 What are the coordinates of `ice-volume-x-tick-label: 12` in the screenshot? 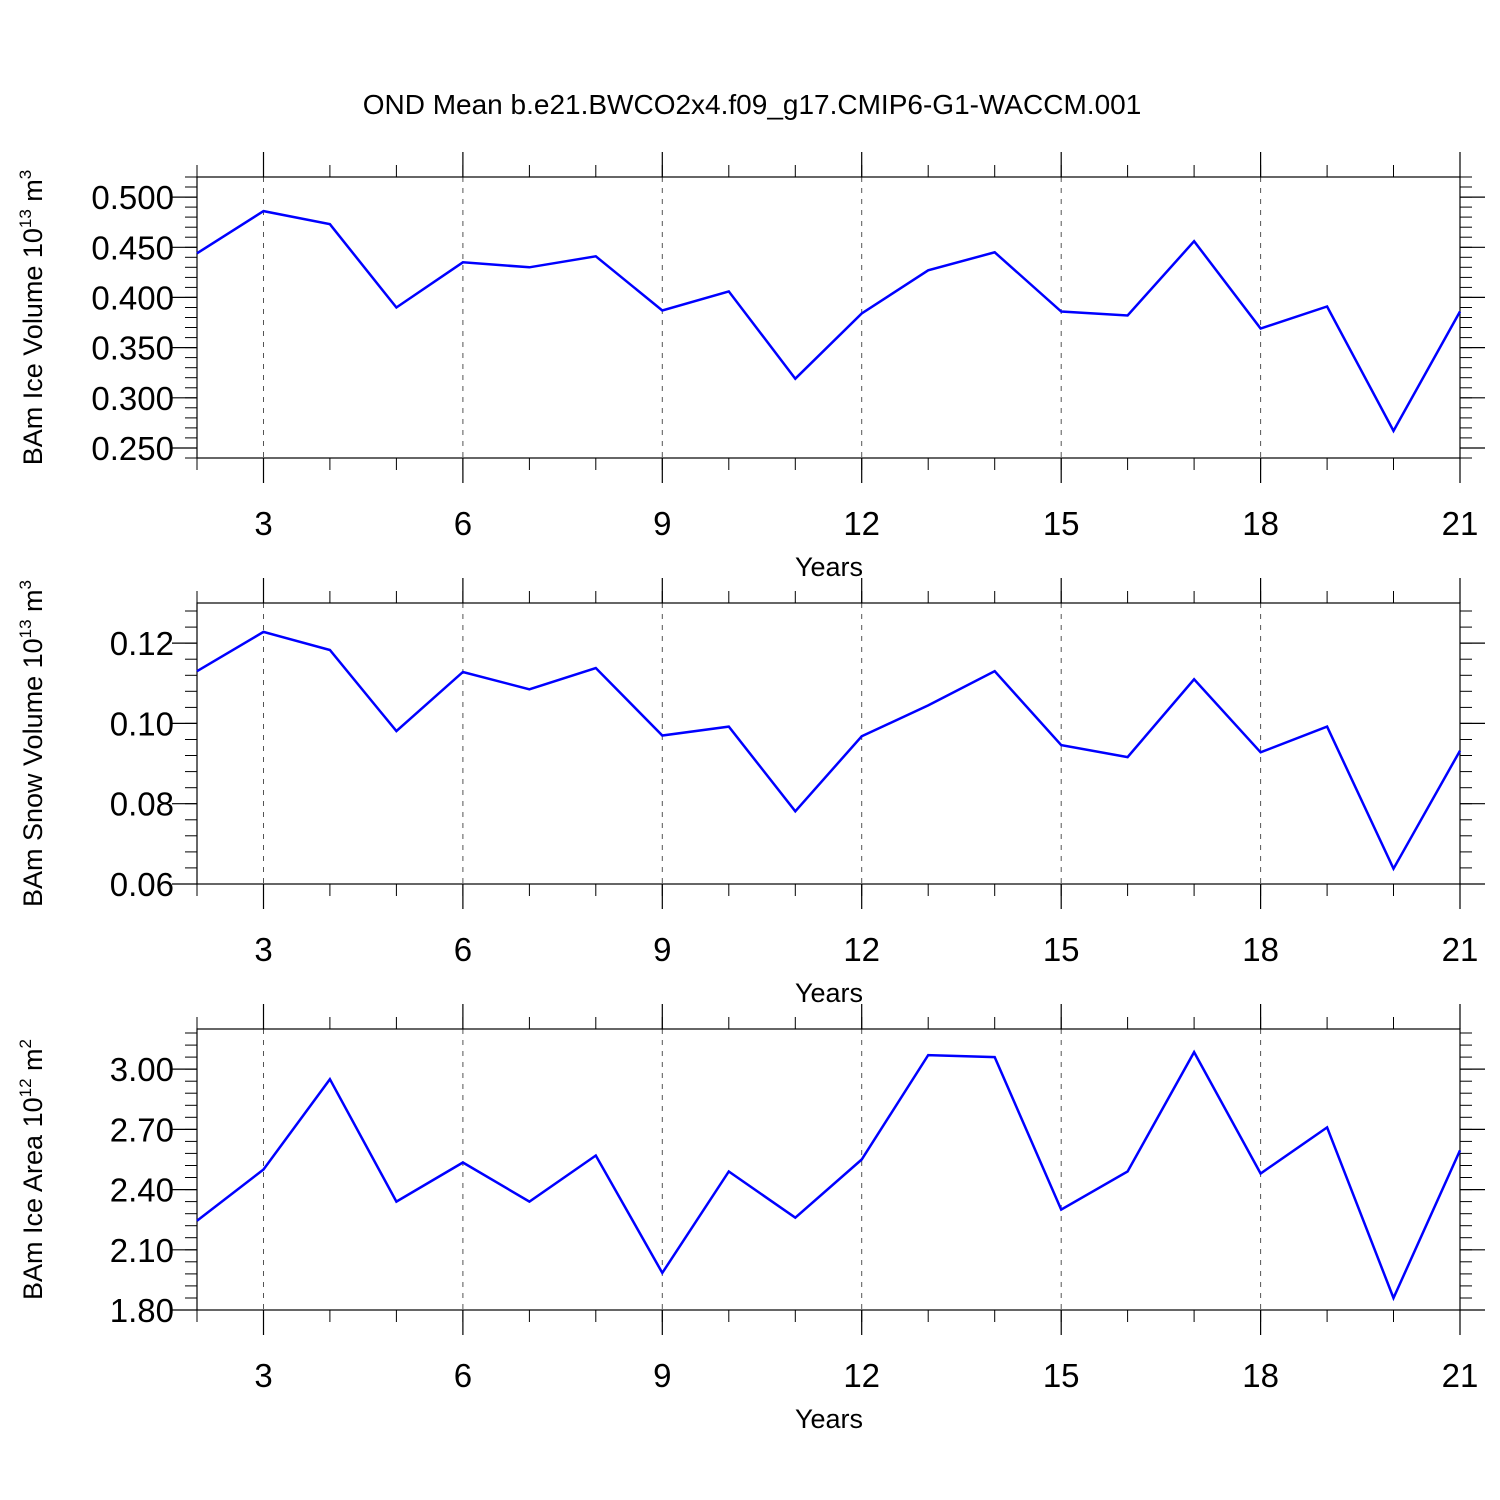 It's located at (861, 523).